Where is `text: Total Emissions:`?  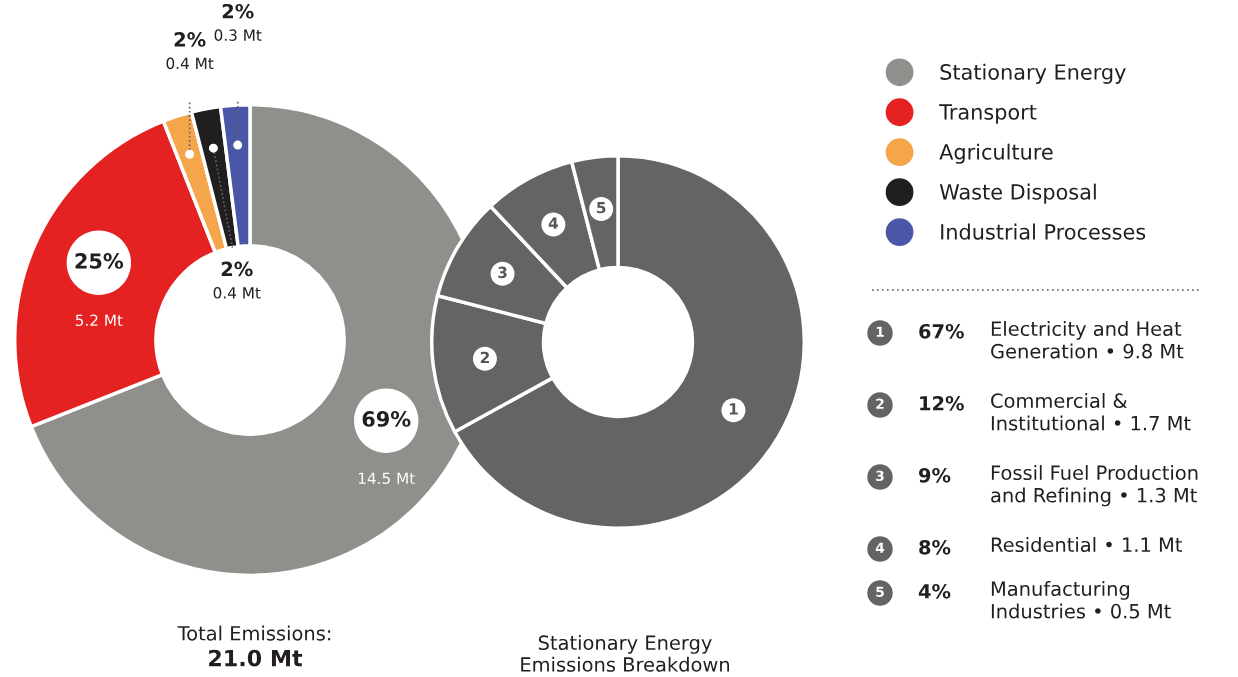 text: Total Emissions: is located at coordinates (254, 633).